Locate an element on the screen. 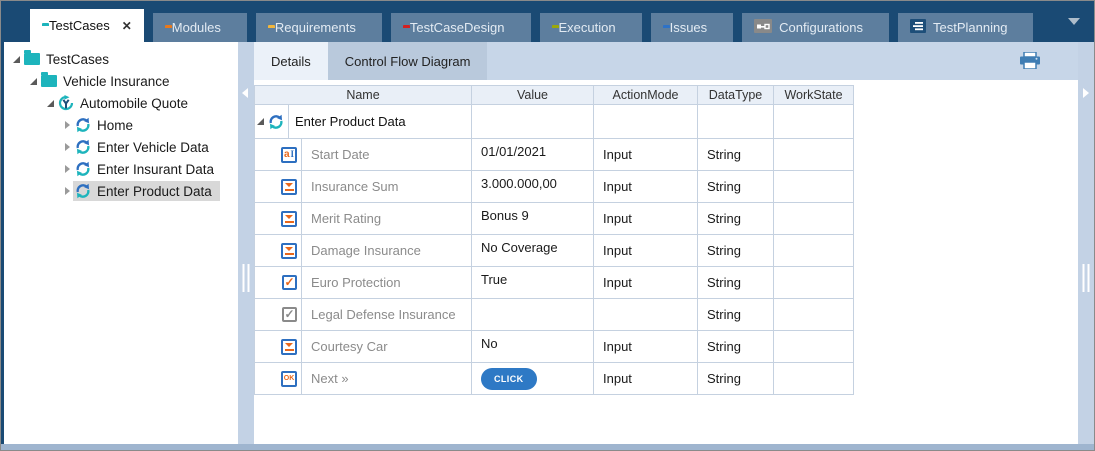  tab-testcasedesign: TestCaseDesign is located at coordinates (460, 27).